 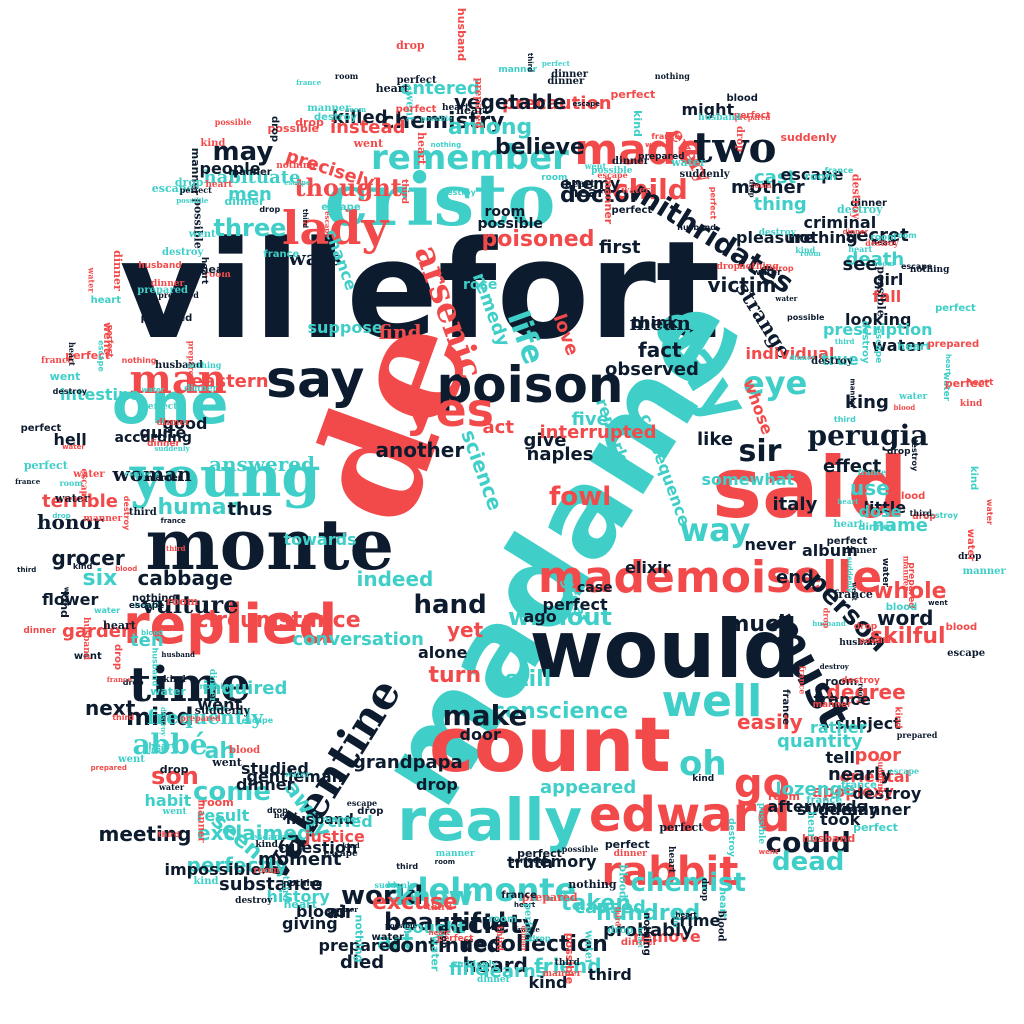 What do you see at coordinates (810, 254) in the screenshot?
I see `cloud-word-room-f287: room` at bounding box center [810, 254].